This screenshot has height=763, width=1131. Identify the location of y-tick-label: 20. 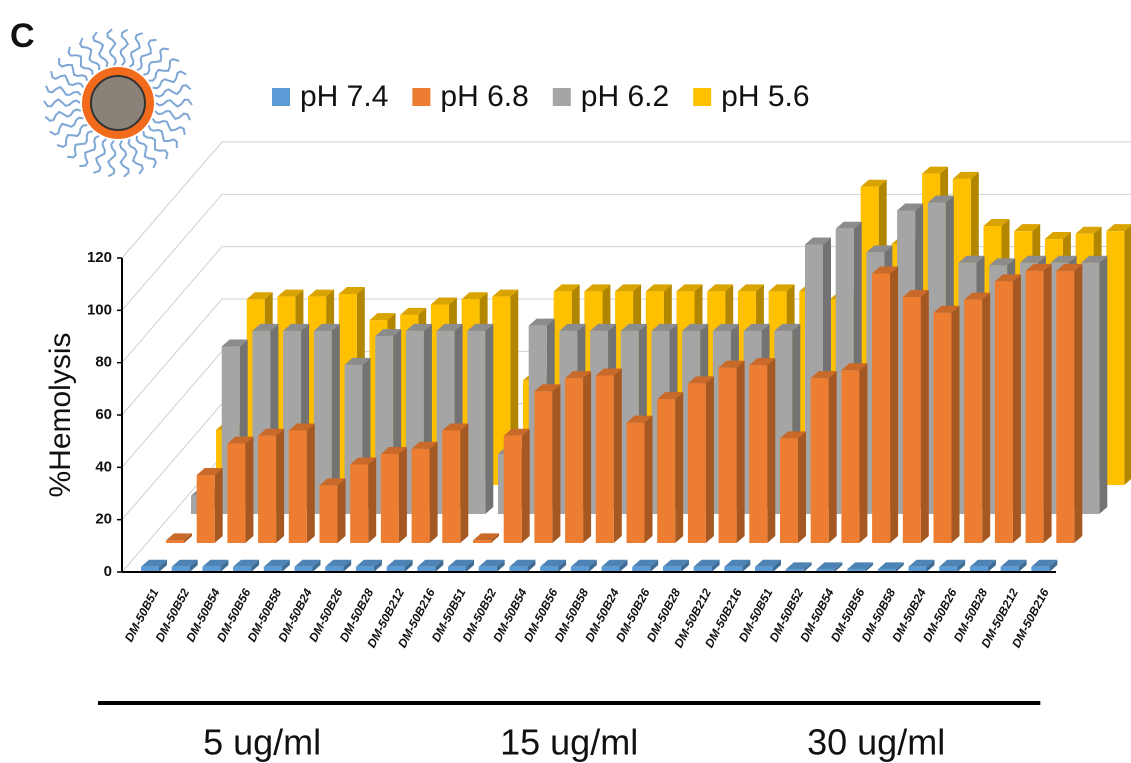
(103, 519).